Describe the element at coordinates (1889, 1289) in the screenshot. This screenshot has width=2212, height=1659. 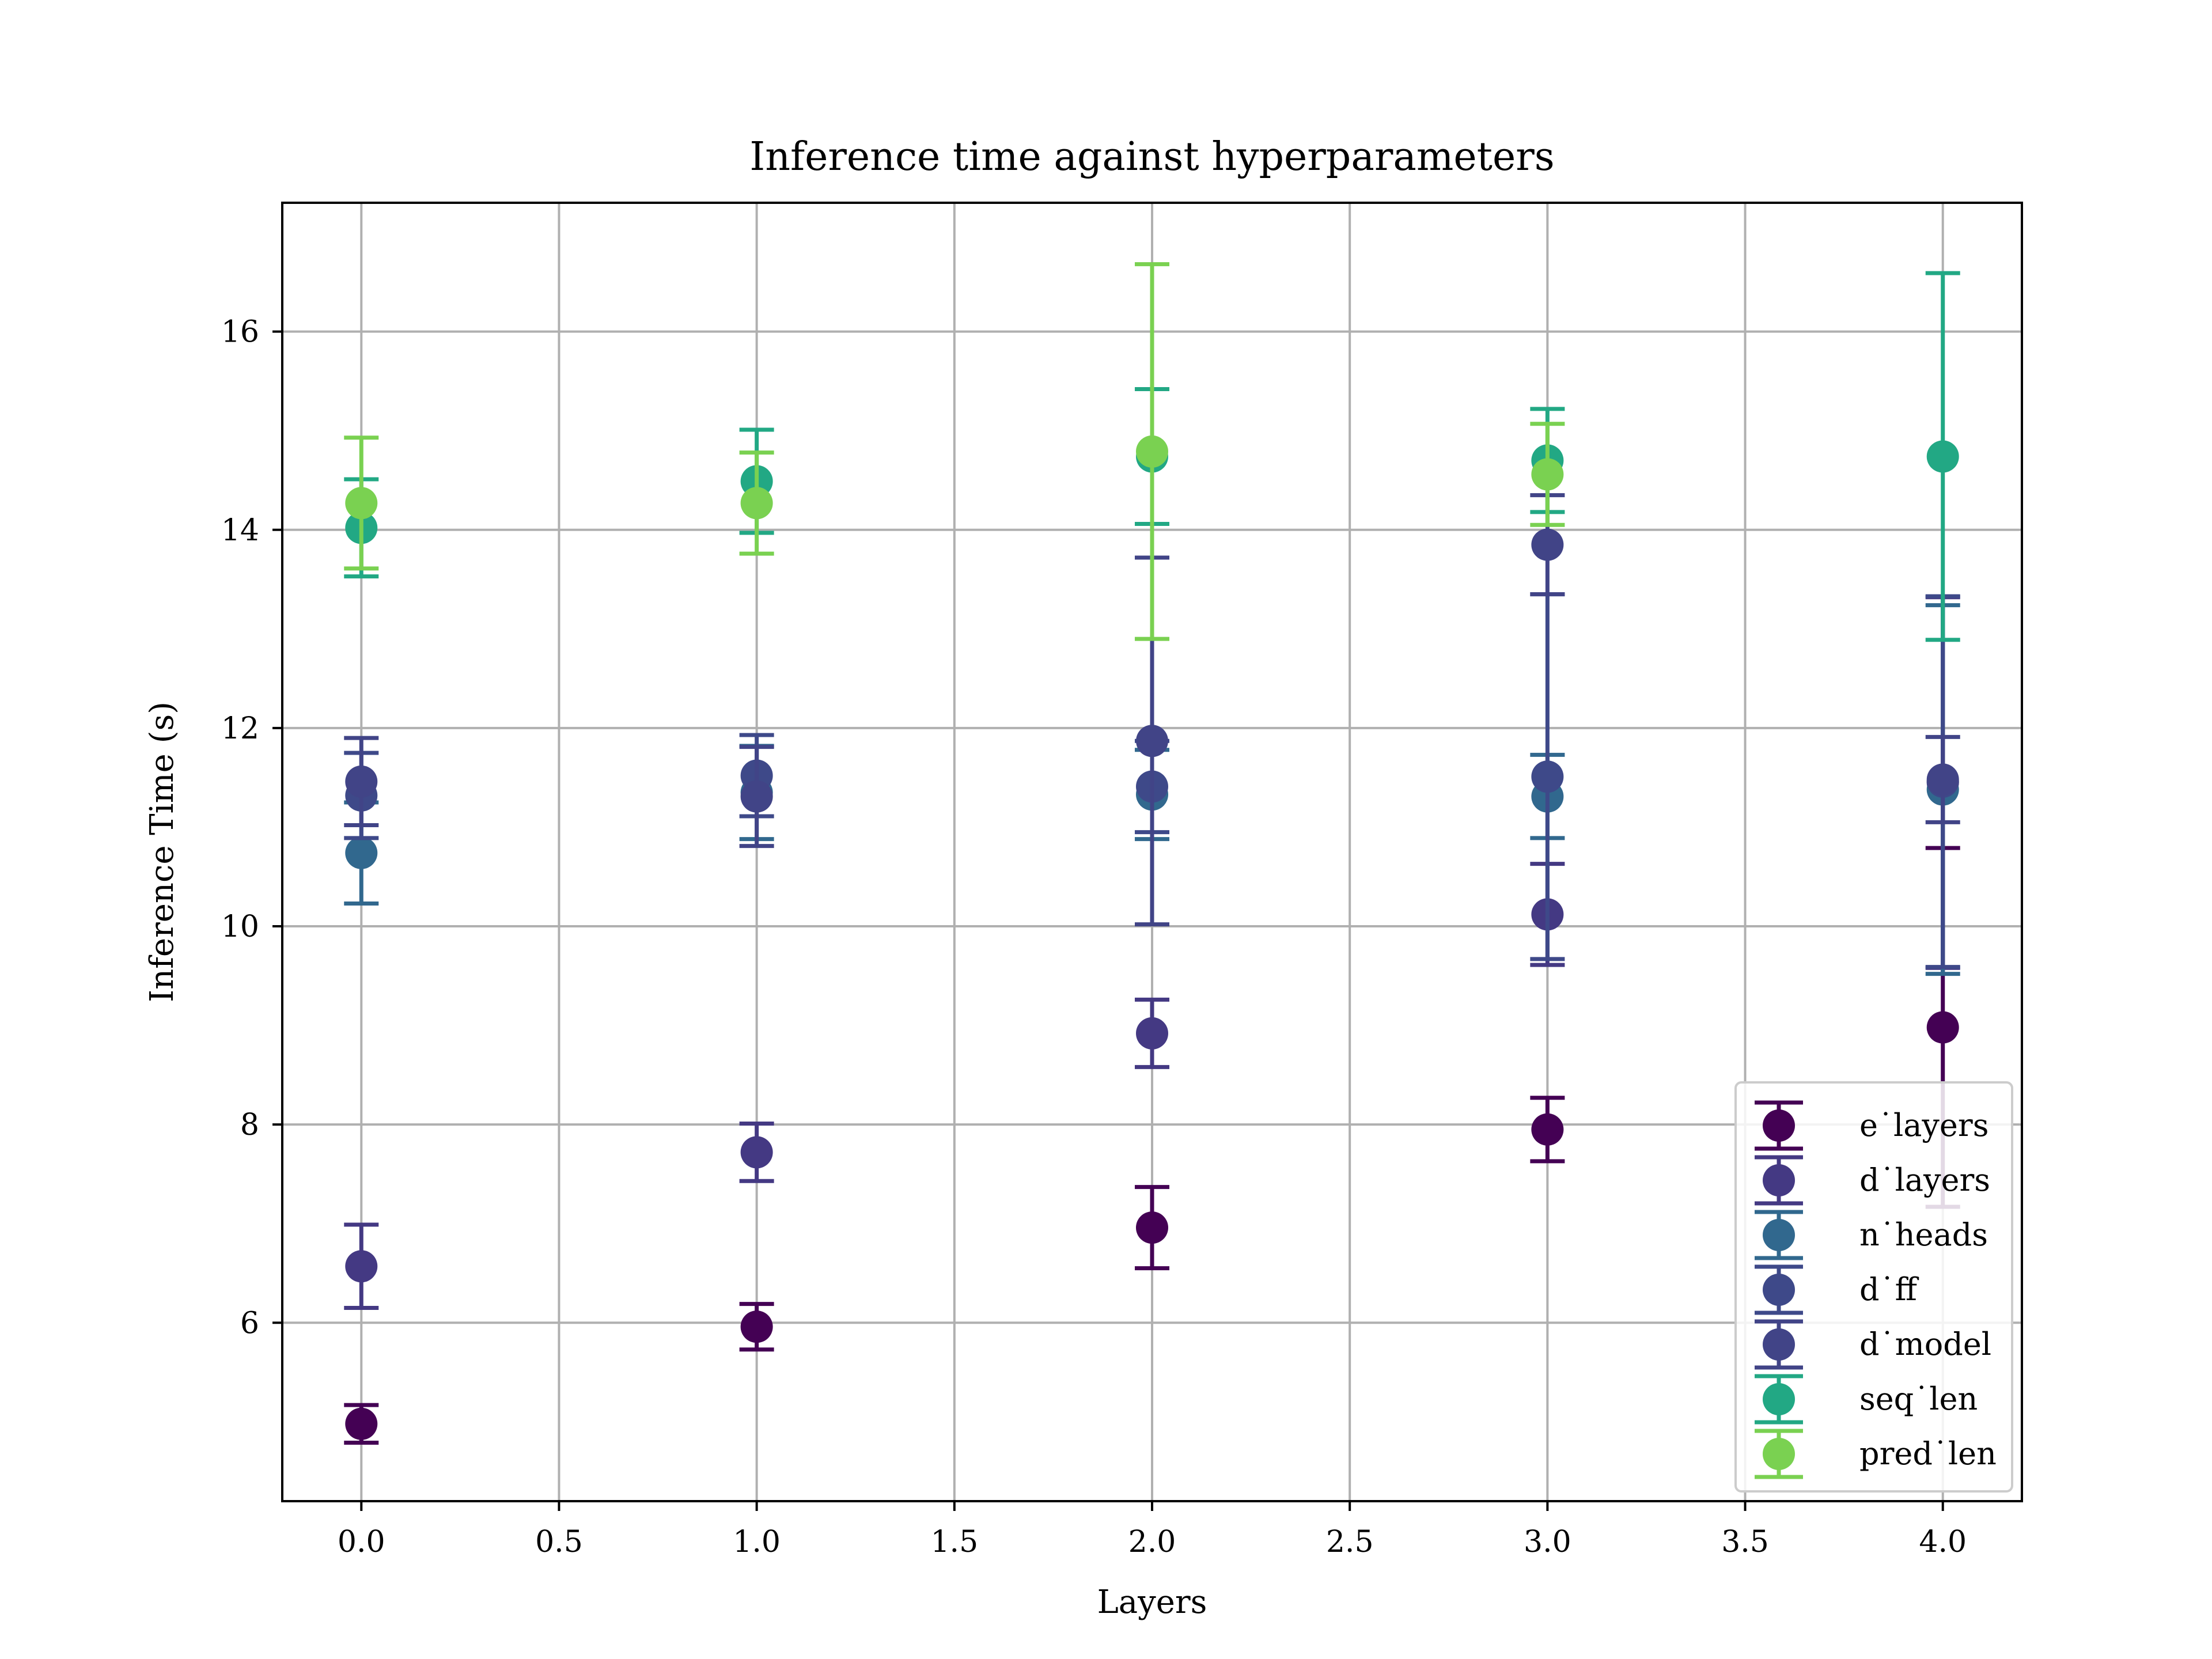
I see `legend-label: d˙ff` at that location.